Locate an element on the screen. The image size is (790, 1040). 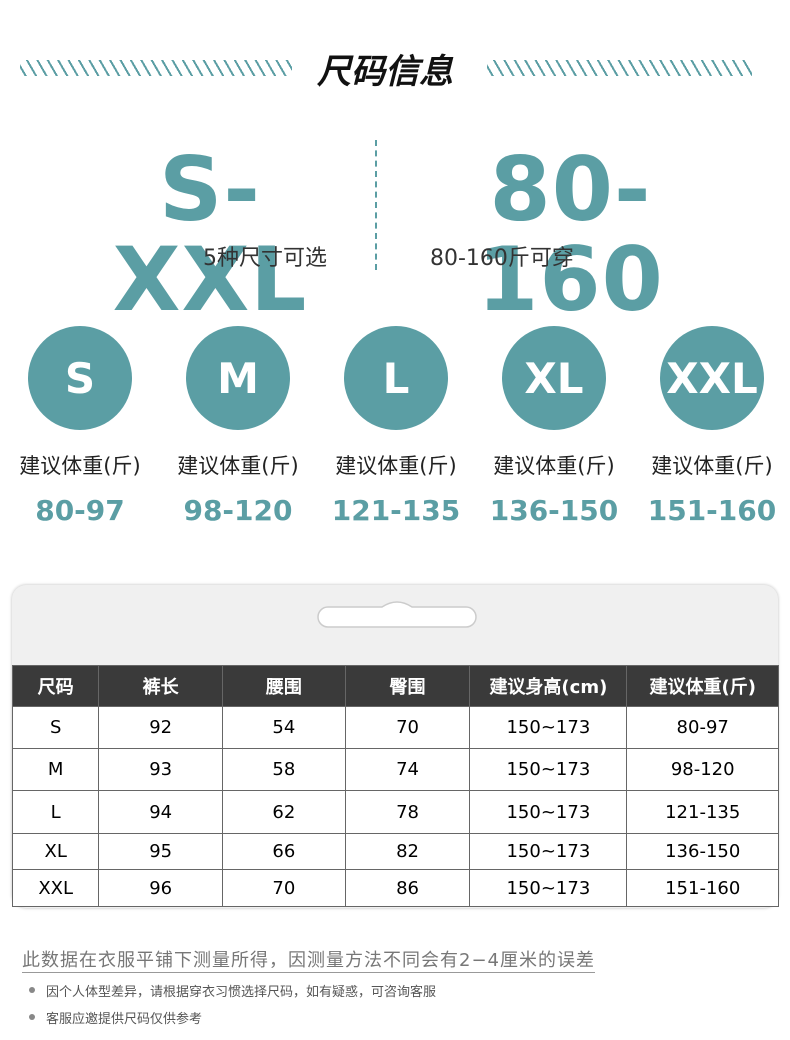
table-row: M 93 58 74 150~173 98-120 is located at coordinates (395, 769).